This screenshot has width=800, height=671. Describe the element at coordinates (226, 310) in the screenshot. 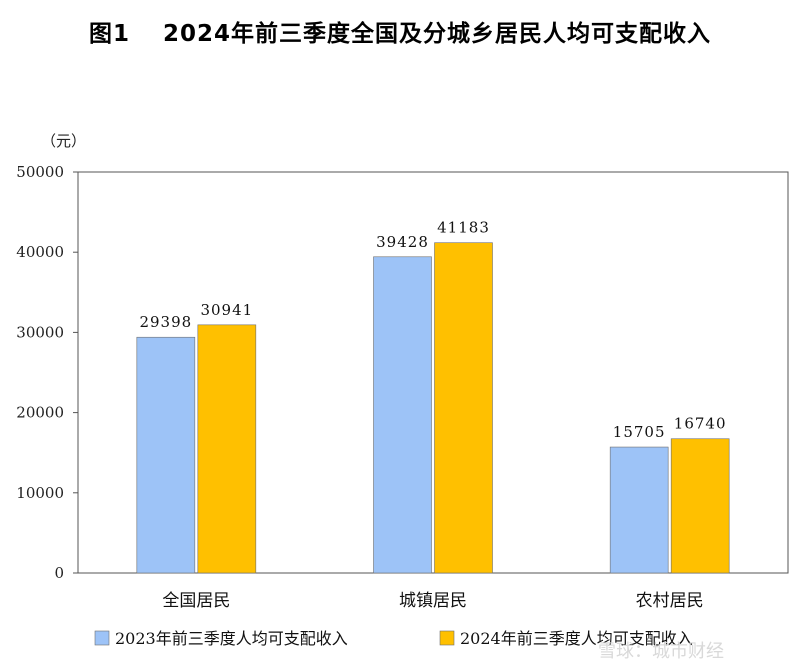

I see `data-label: 30941` at that location.